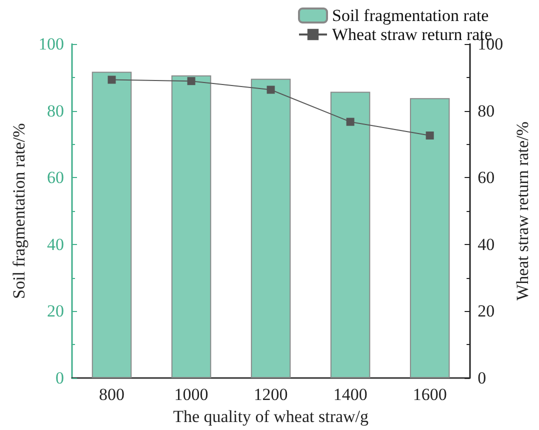 The width and height of the screenshot is (539, 430). What do you see at coordinates (271, 394) in the screenshot?
I see `x-tick-label: 1200` at bounding box center [271, 394].